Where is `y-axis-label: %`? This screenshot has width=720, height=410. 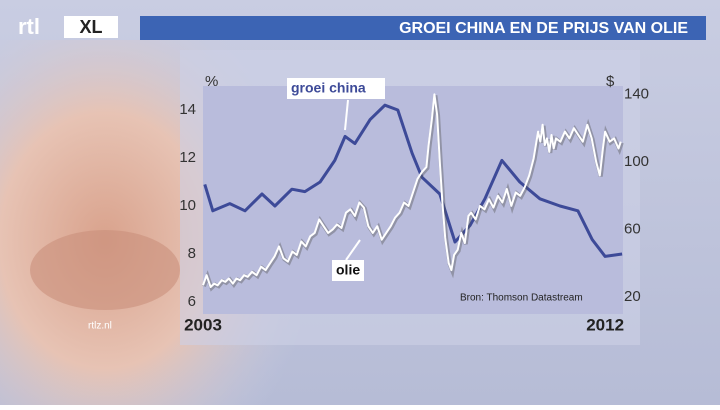 y-axis-label: % is located at coordinates (211, 81).